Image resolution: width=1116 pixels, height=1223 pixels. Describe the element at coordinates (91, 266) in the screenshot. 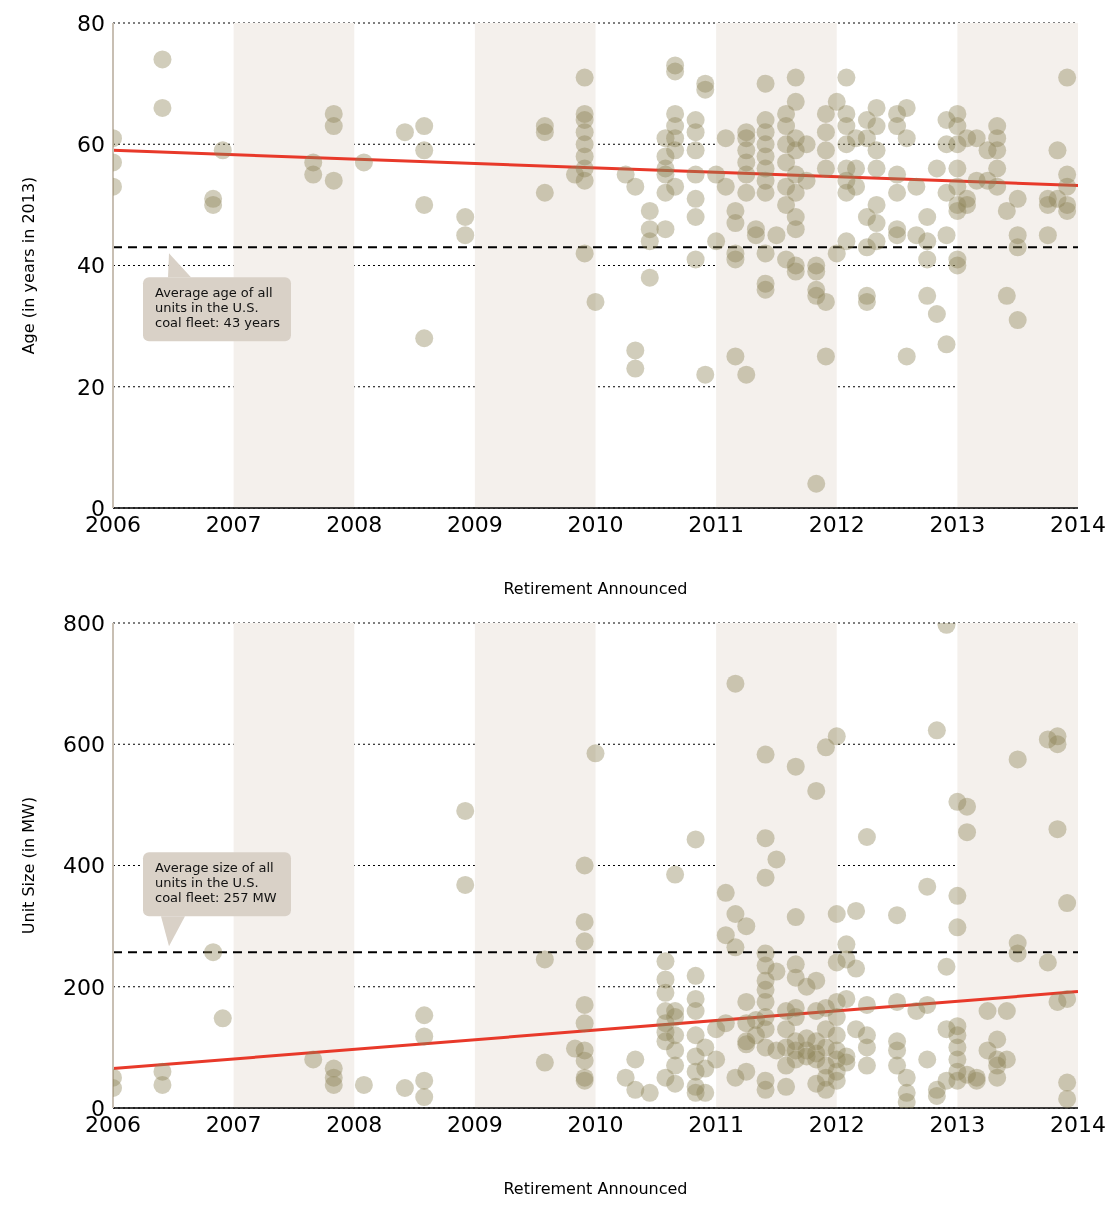

I see `y-tick-label: 40` at that location.